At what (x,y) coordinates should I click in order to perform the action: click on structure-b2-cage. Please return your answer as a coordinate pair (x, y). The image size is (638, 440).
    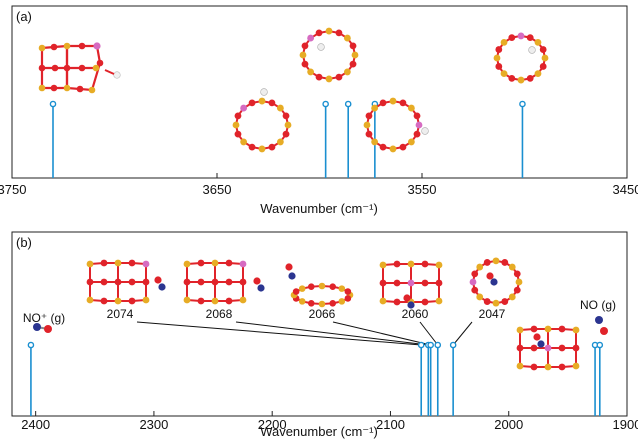
    Looking at the image, I should click on (224, 282).